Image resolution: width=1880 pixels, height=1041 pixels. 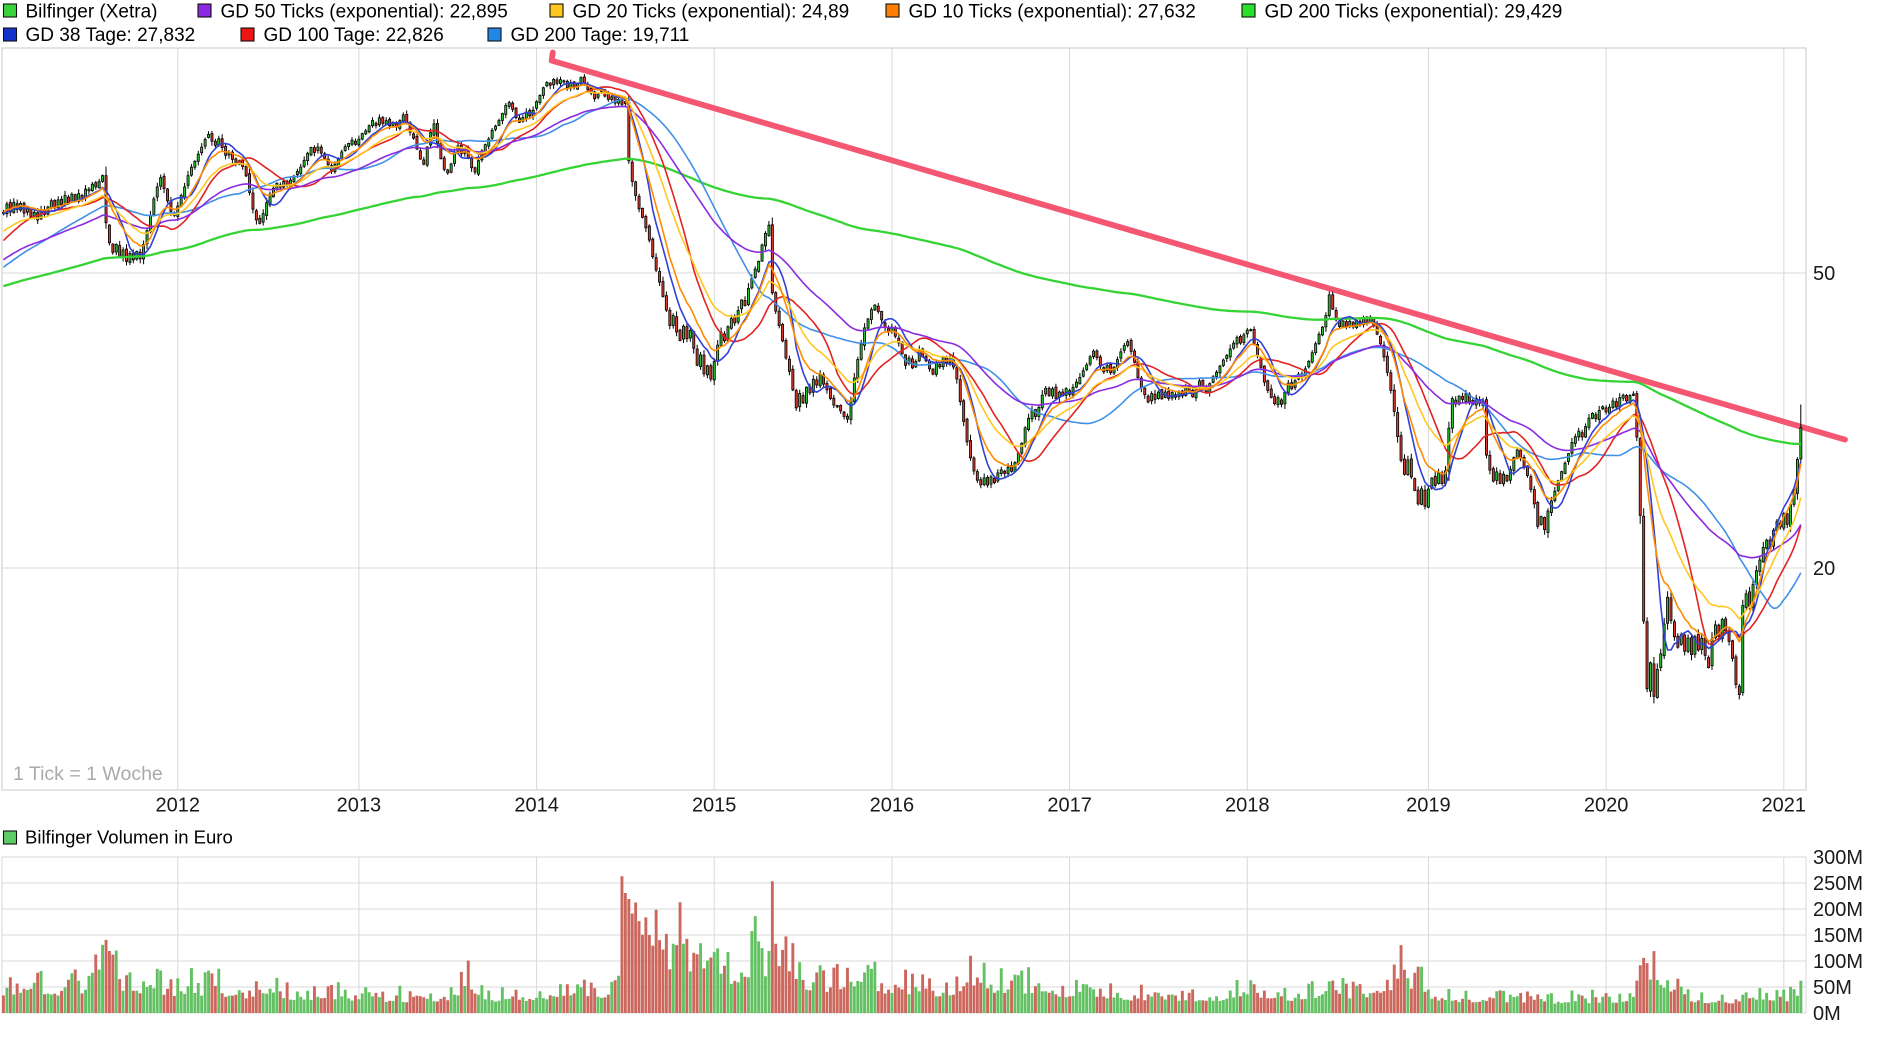 I want to click on svg-text: 50M, so click(x=1832, y=988).